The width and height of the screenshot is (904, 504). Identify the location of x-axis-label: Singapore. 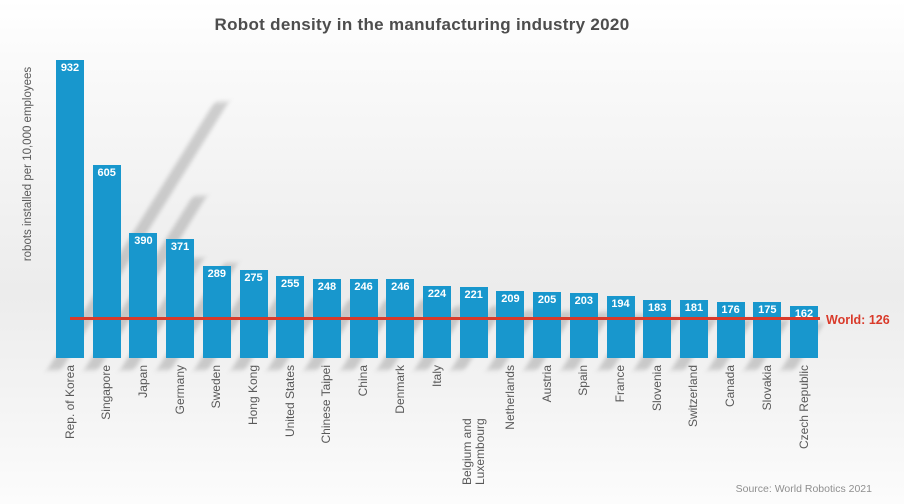
(107, 425).